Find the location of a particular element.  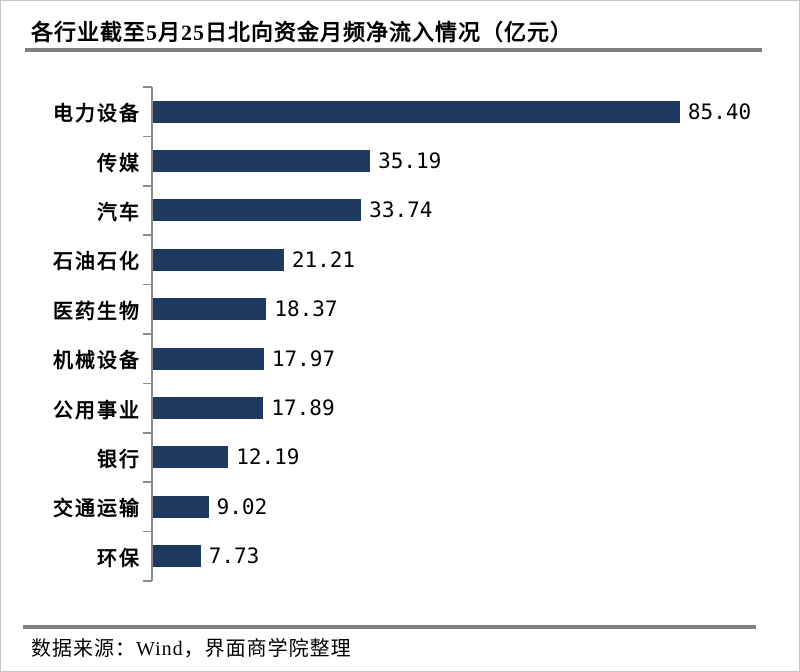

category-label: 汽车 is located at coordinates (119, 212).